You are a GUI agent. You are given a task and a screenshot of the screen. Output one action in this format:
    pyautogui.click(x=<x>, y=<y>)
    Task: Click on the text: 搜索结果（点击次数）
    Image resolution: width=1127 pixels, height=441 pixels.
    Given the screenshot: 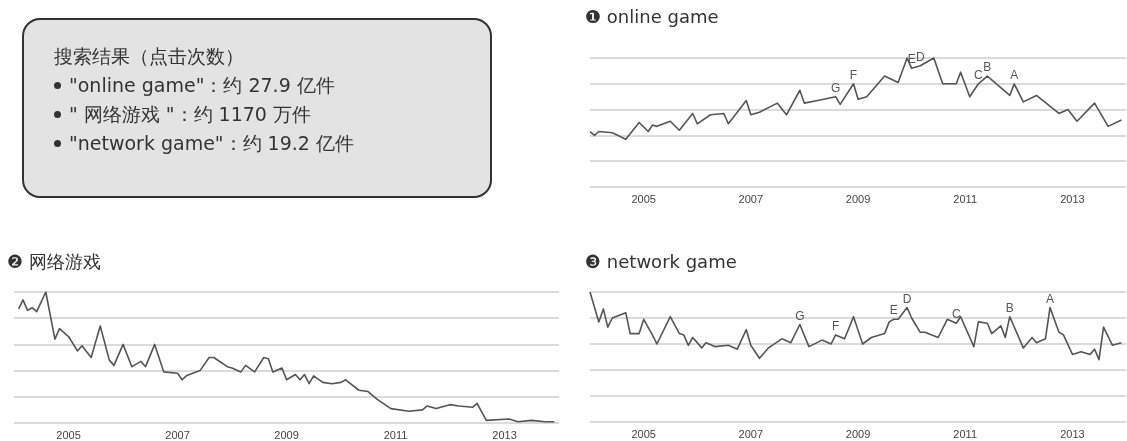 What is the action you would take?
    pyautogui.click(x=149, y=56)
    